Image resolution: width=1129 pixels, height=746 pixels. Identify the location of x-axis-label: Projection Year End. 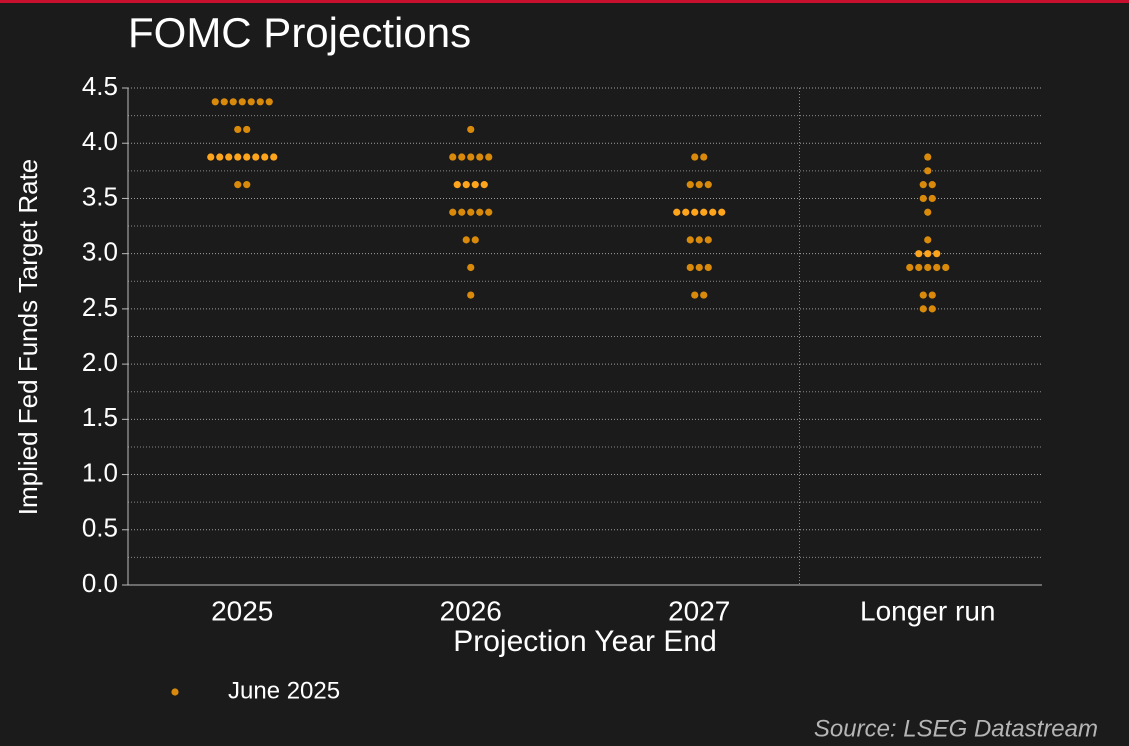
(585, 641).